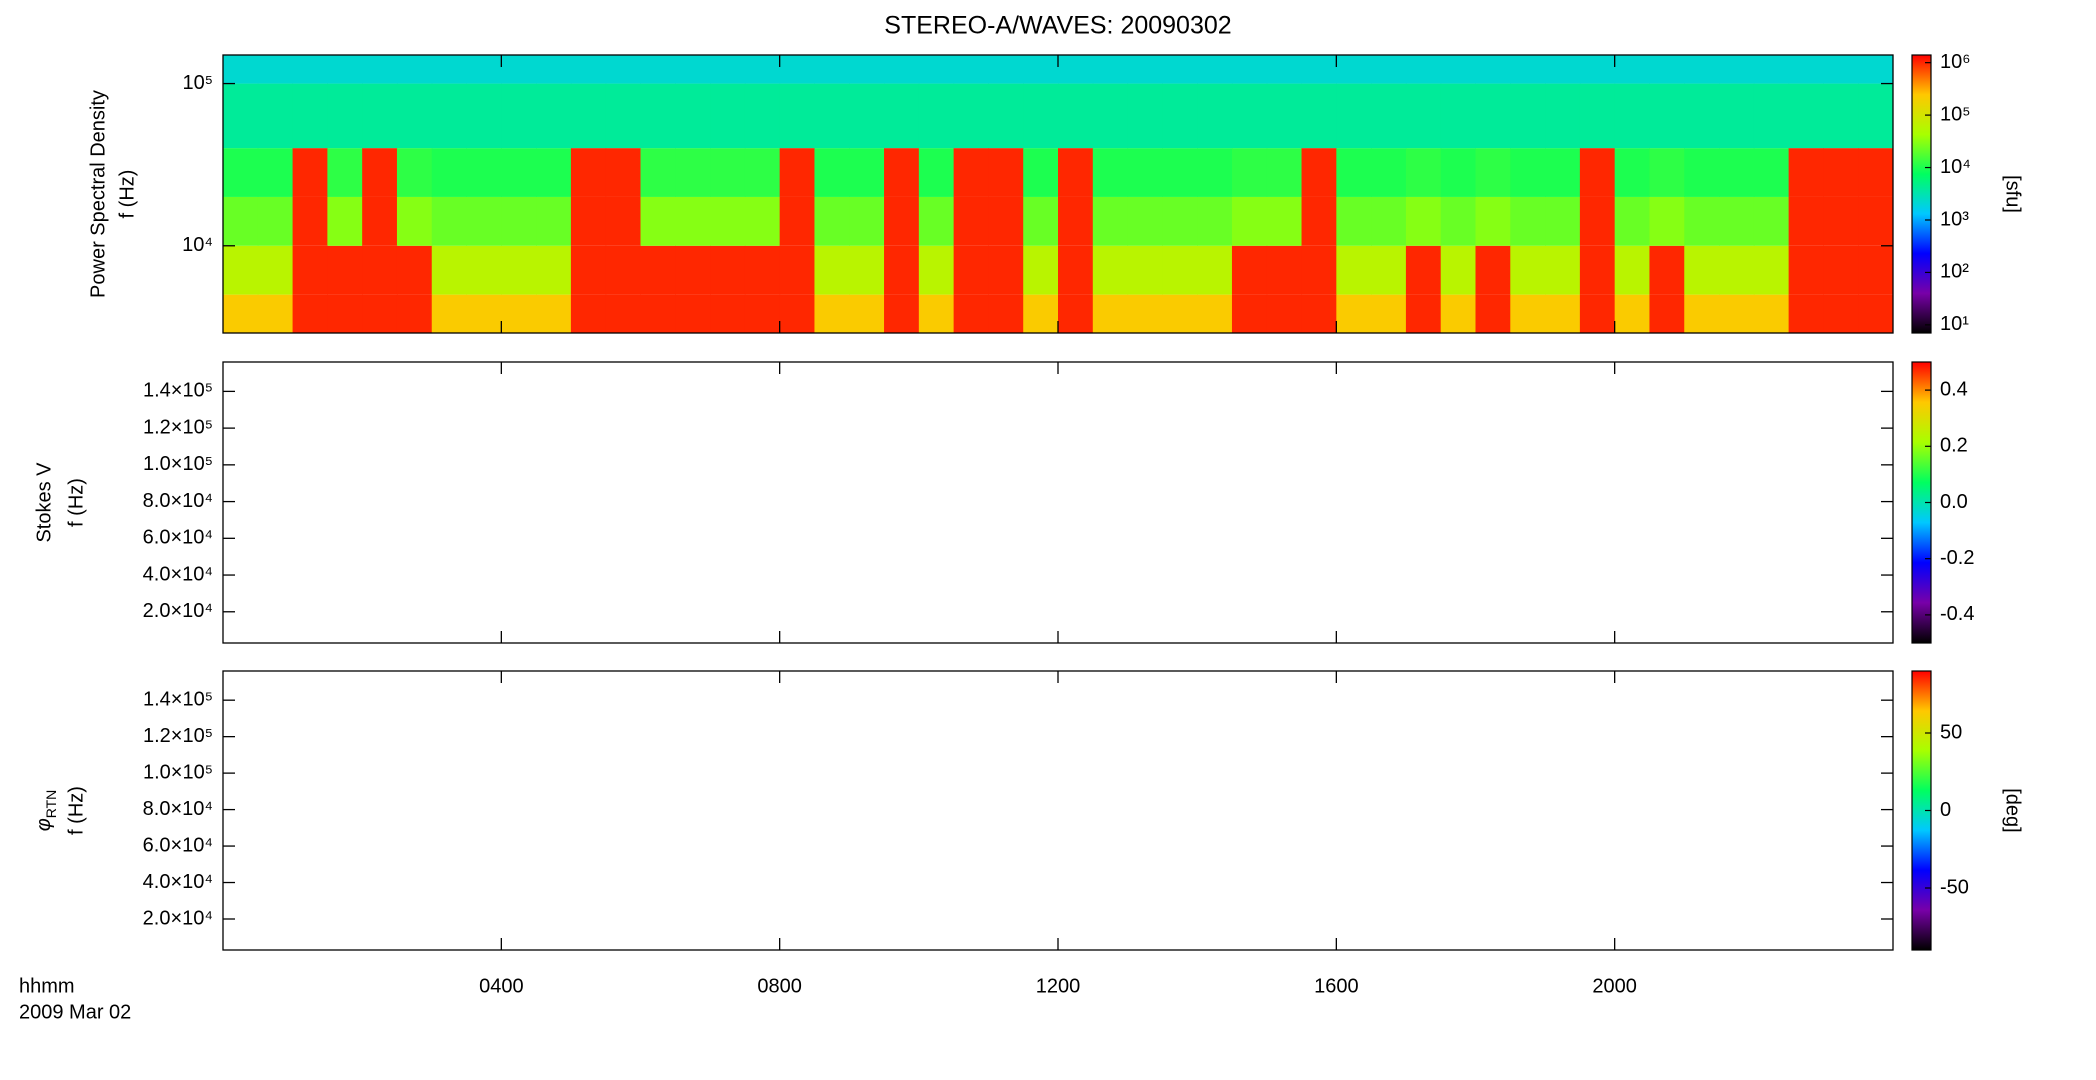 The height and width of the screenshot is (1080, 2096). I want to click on x-tick-label: 2000, so click(1614, 986).